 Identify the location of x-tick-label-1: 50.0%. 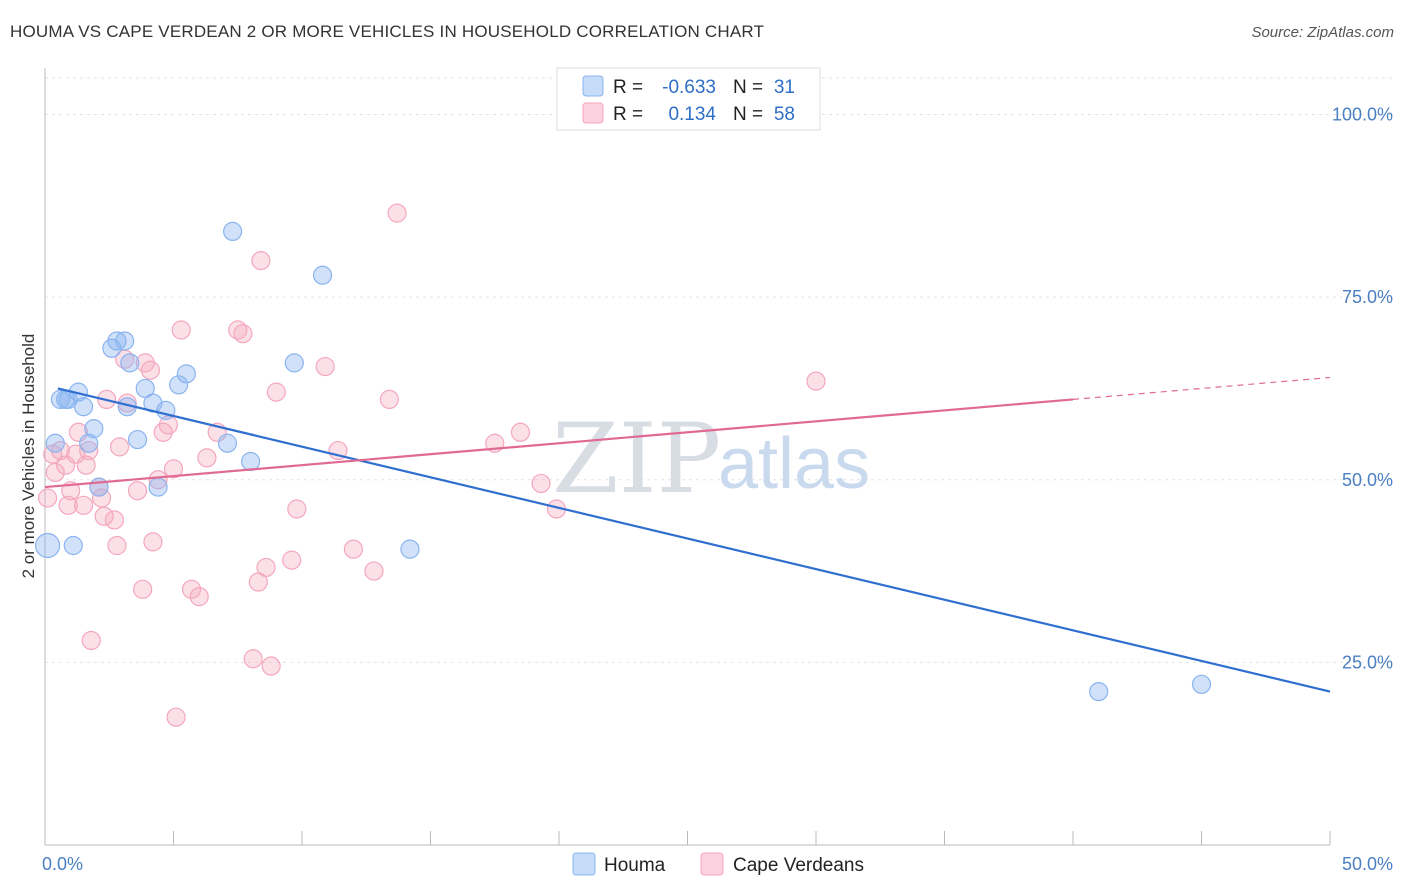
(1367, 864).